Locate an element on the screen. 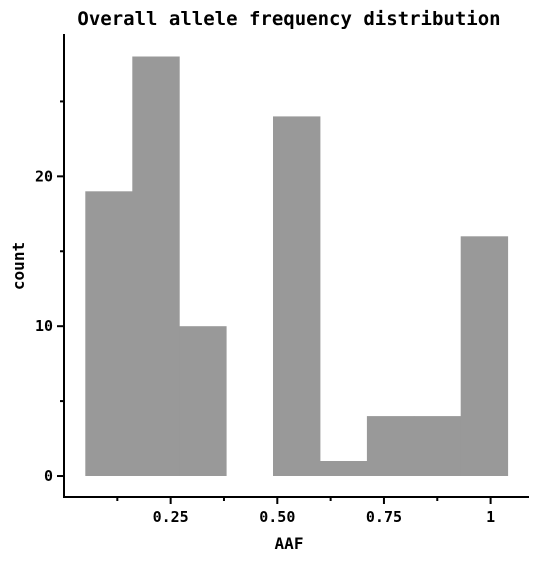 The image size is (539, 563). x-axis-title: AAF is located at coordinates (289, 543).